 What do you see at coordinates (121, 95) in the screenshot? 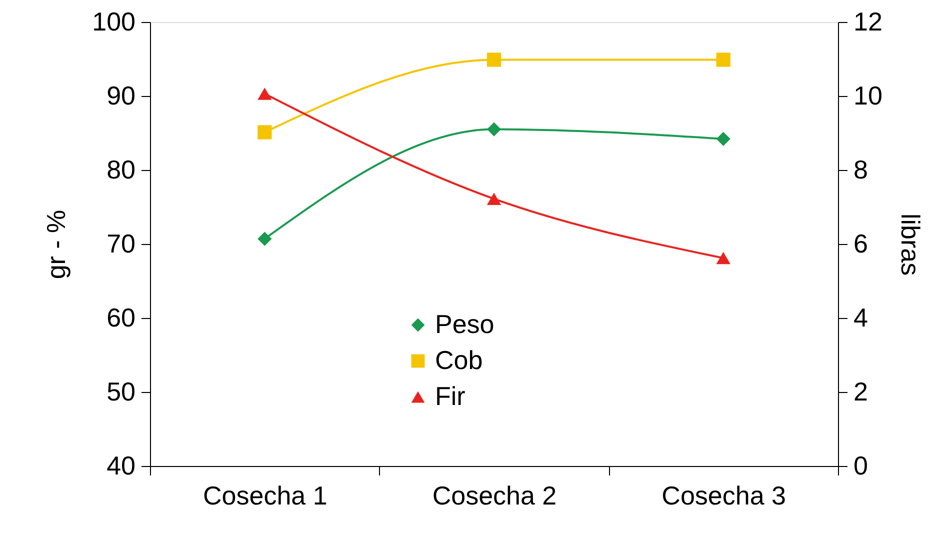
I see `y-tick-label: 90` at bounding box center [121, 95].